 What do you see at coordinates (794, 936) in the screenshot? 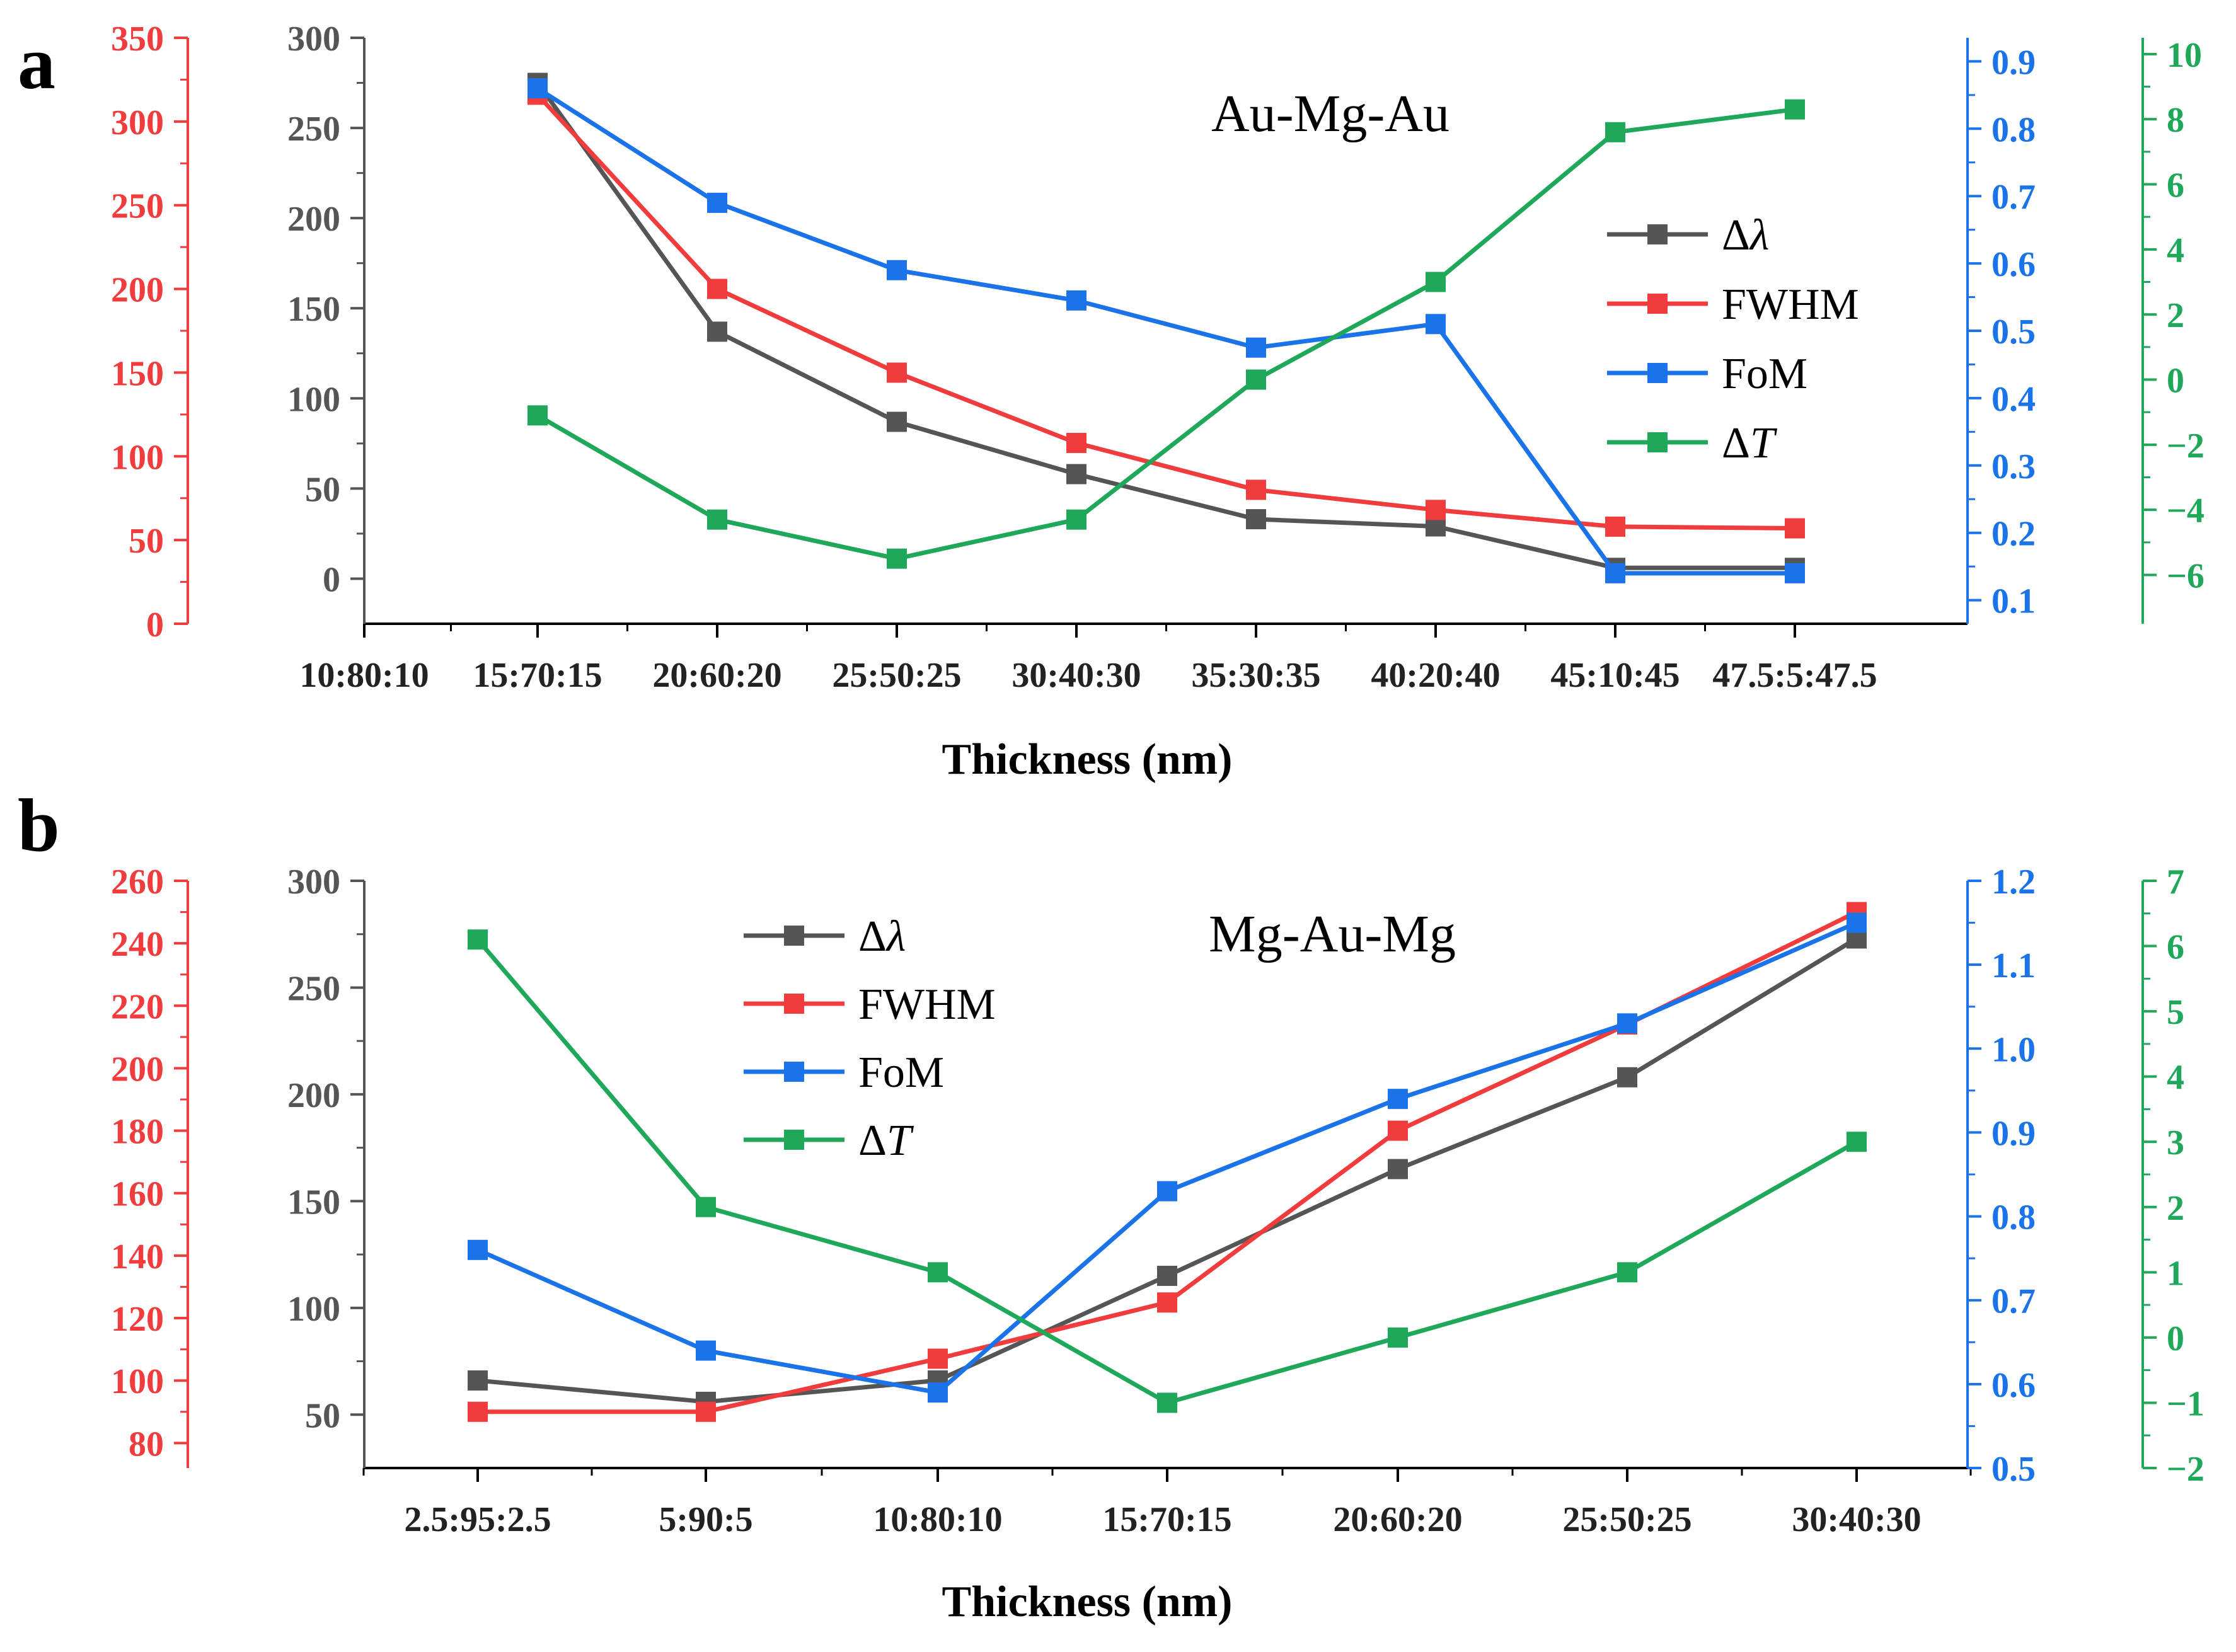
I see `panel-b-legend-delta-lambda-marker` at bounding box center [794, 936].